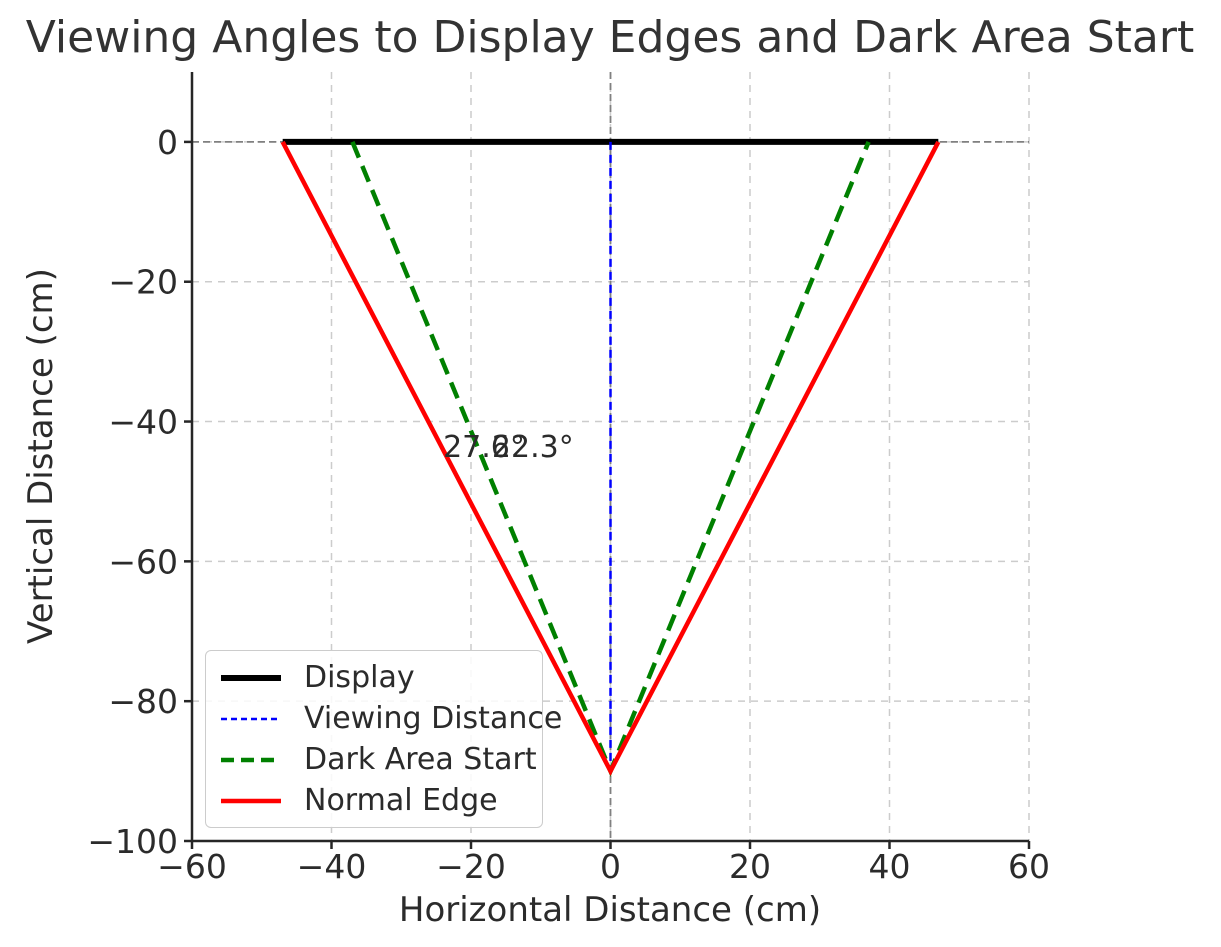 This screenshot has width=1221, height=947. I want to click on x-tick-label: 40, so click(890, 866).